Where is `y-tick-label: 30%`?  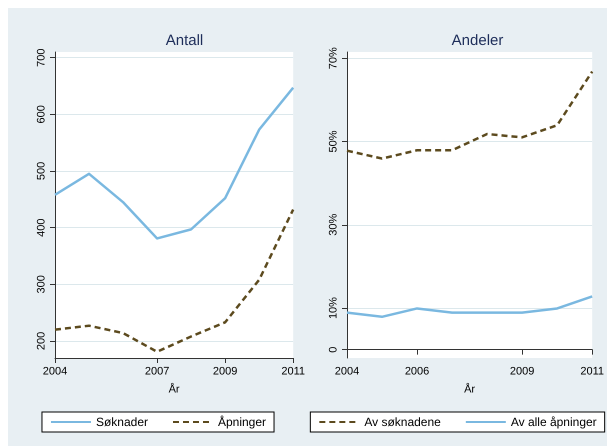 y-tick-label: 30% is located at coordinates (334, 225).